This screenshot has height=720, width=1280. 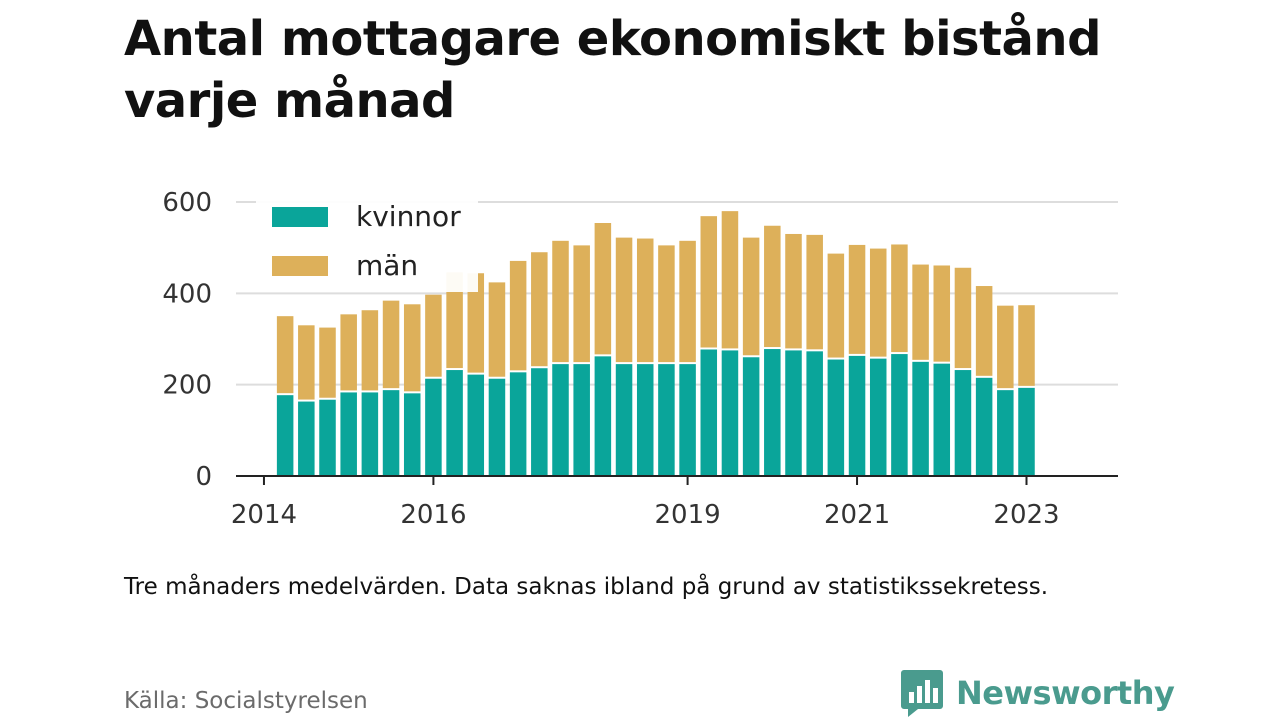 I want to click on legend-swatch-kvinnor, so click(x=300, y=217).